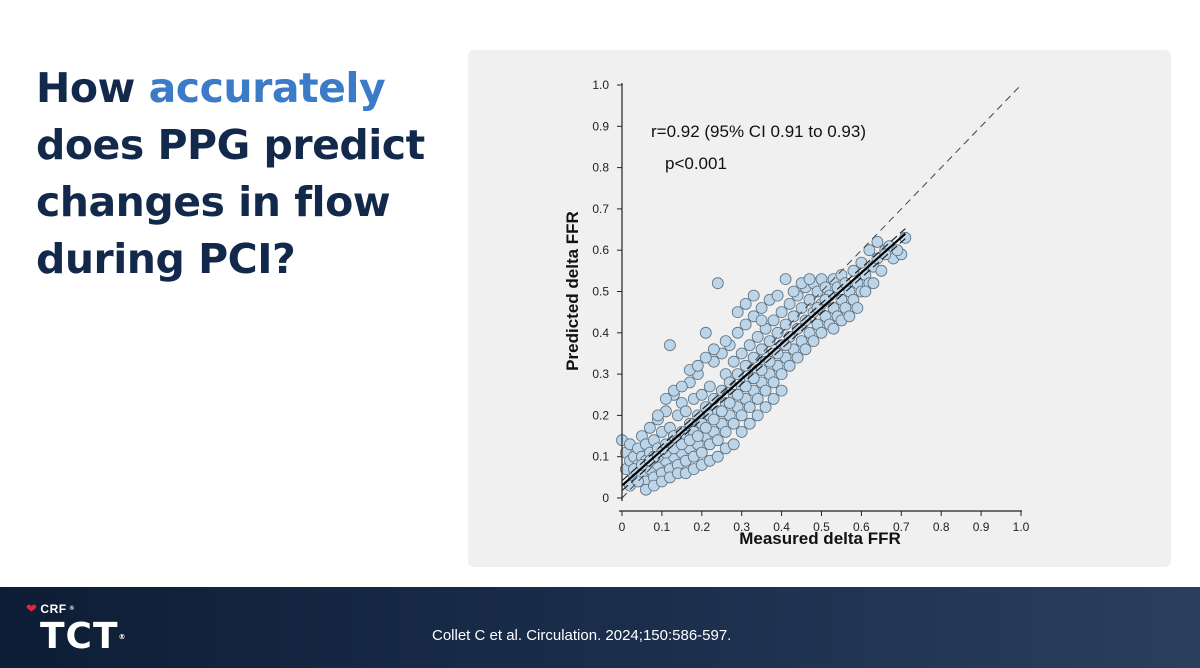  I want to click on y-tick-label: 0.9, so click(600, 126).